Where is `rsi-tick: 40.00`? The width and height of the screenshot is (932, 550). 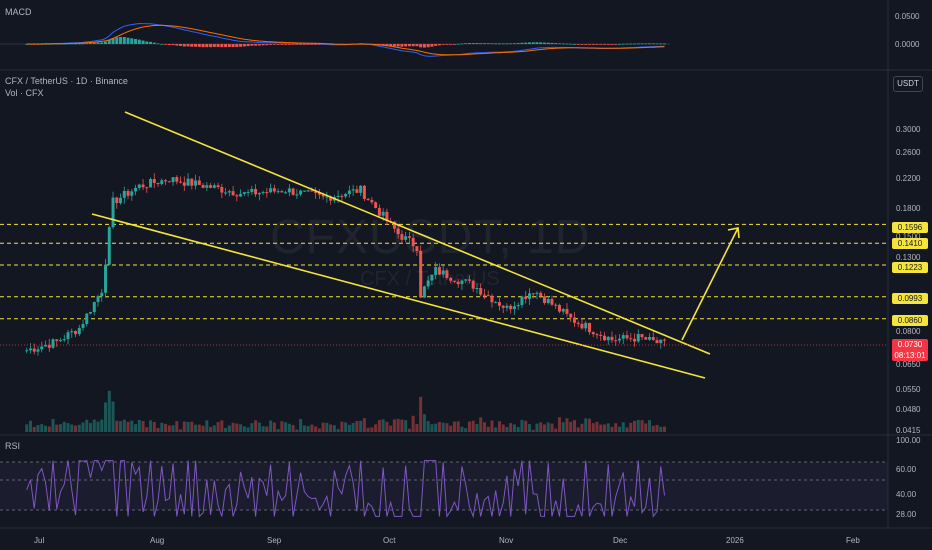
rsi-tick: 40.00 is located at coordinates (906, 494).